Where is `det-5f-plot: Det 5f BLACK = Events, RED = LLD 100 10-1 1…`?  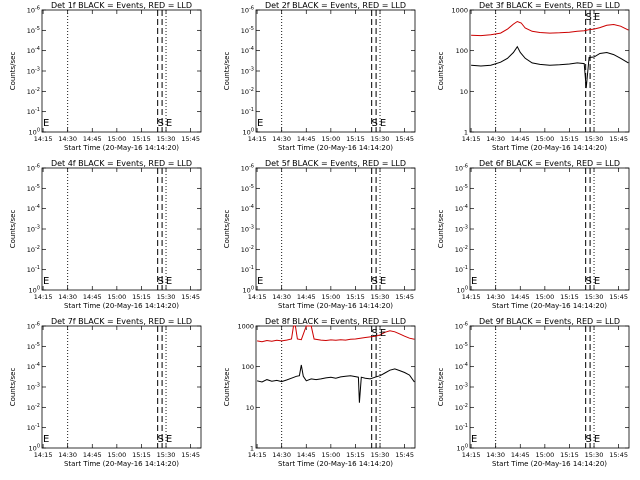
det-5f-plot: Det 5f BLACK = Events, RED = LLD 100 10-1 1… is located at coordinates (319, 234).